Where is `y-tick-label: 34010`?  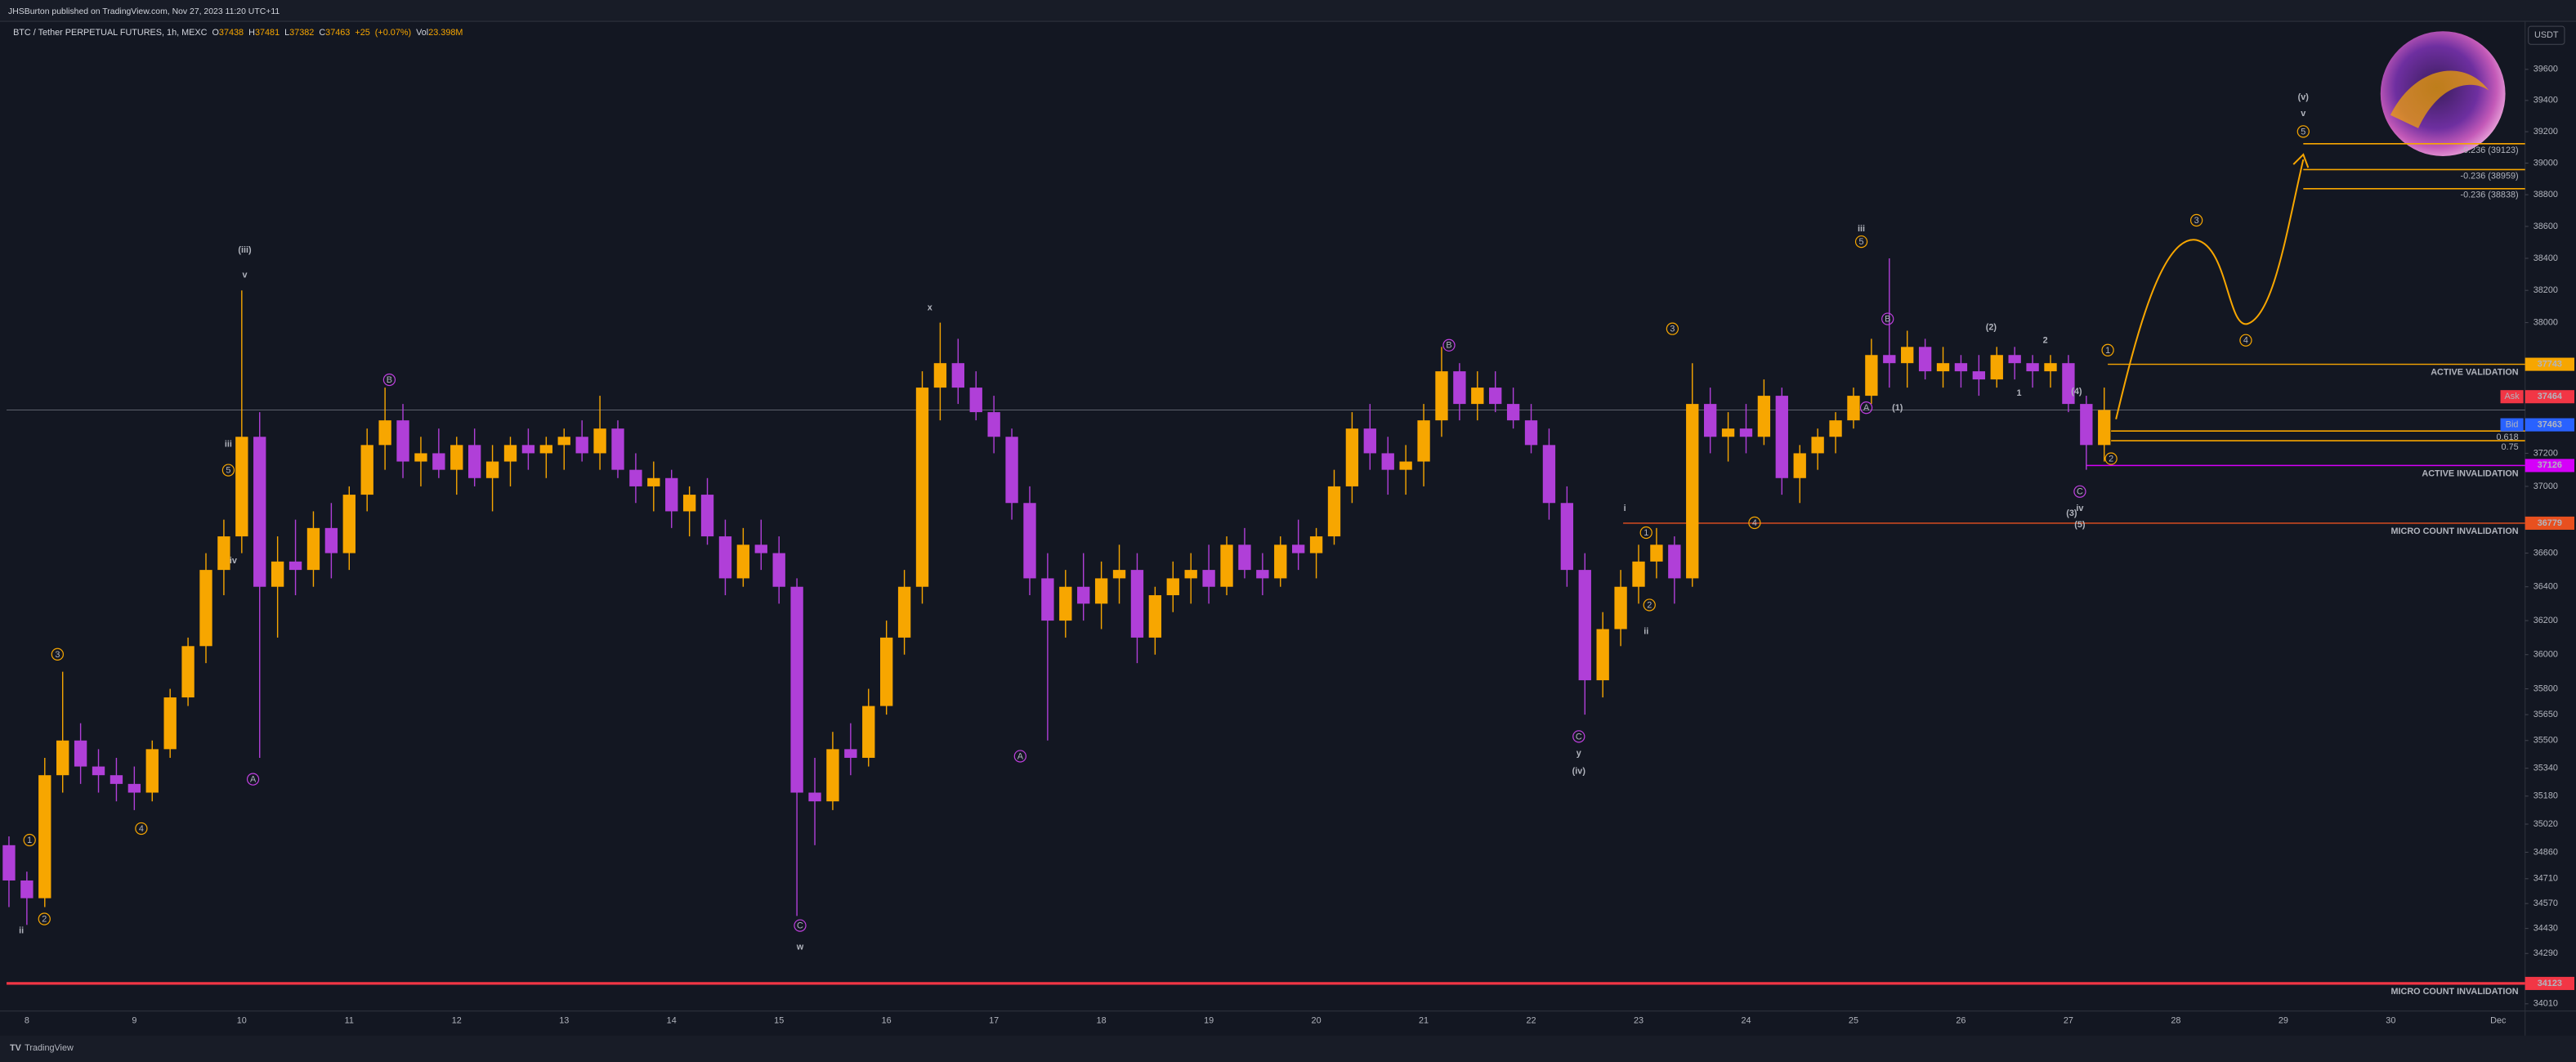 y-tick-label: 34010 is located at coordinates (2546, 1004).